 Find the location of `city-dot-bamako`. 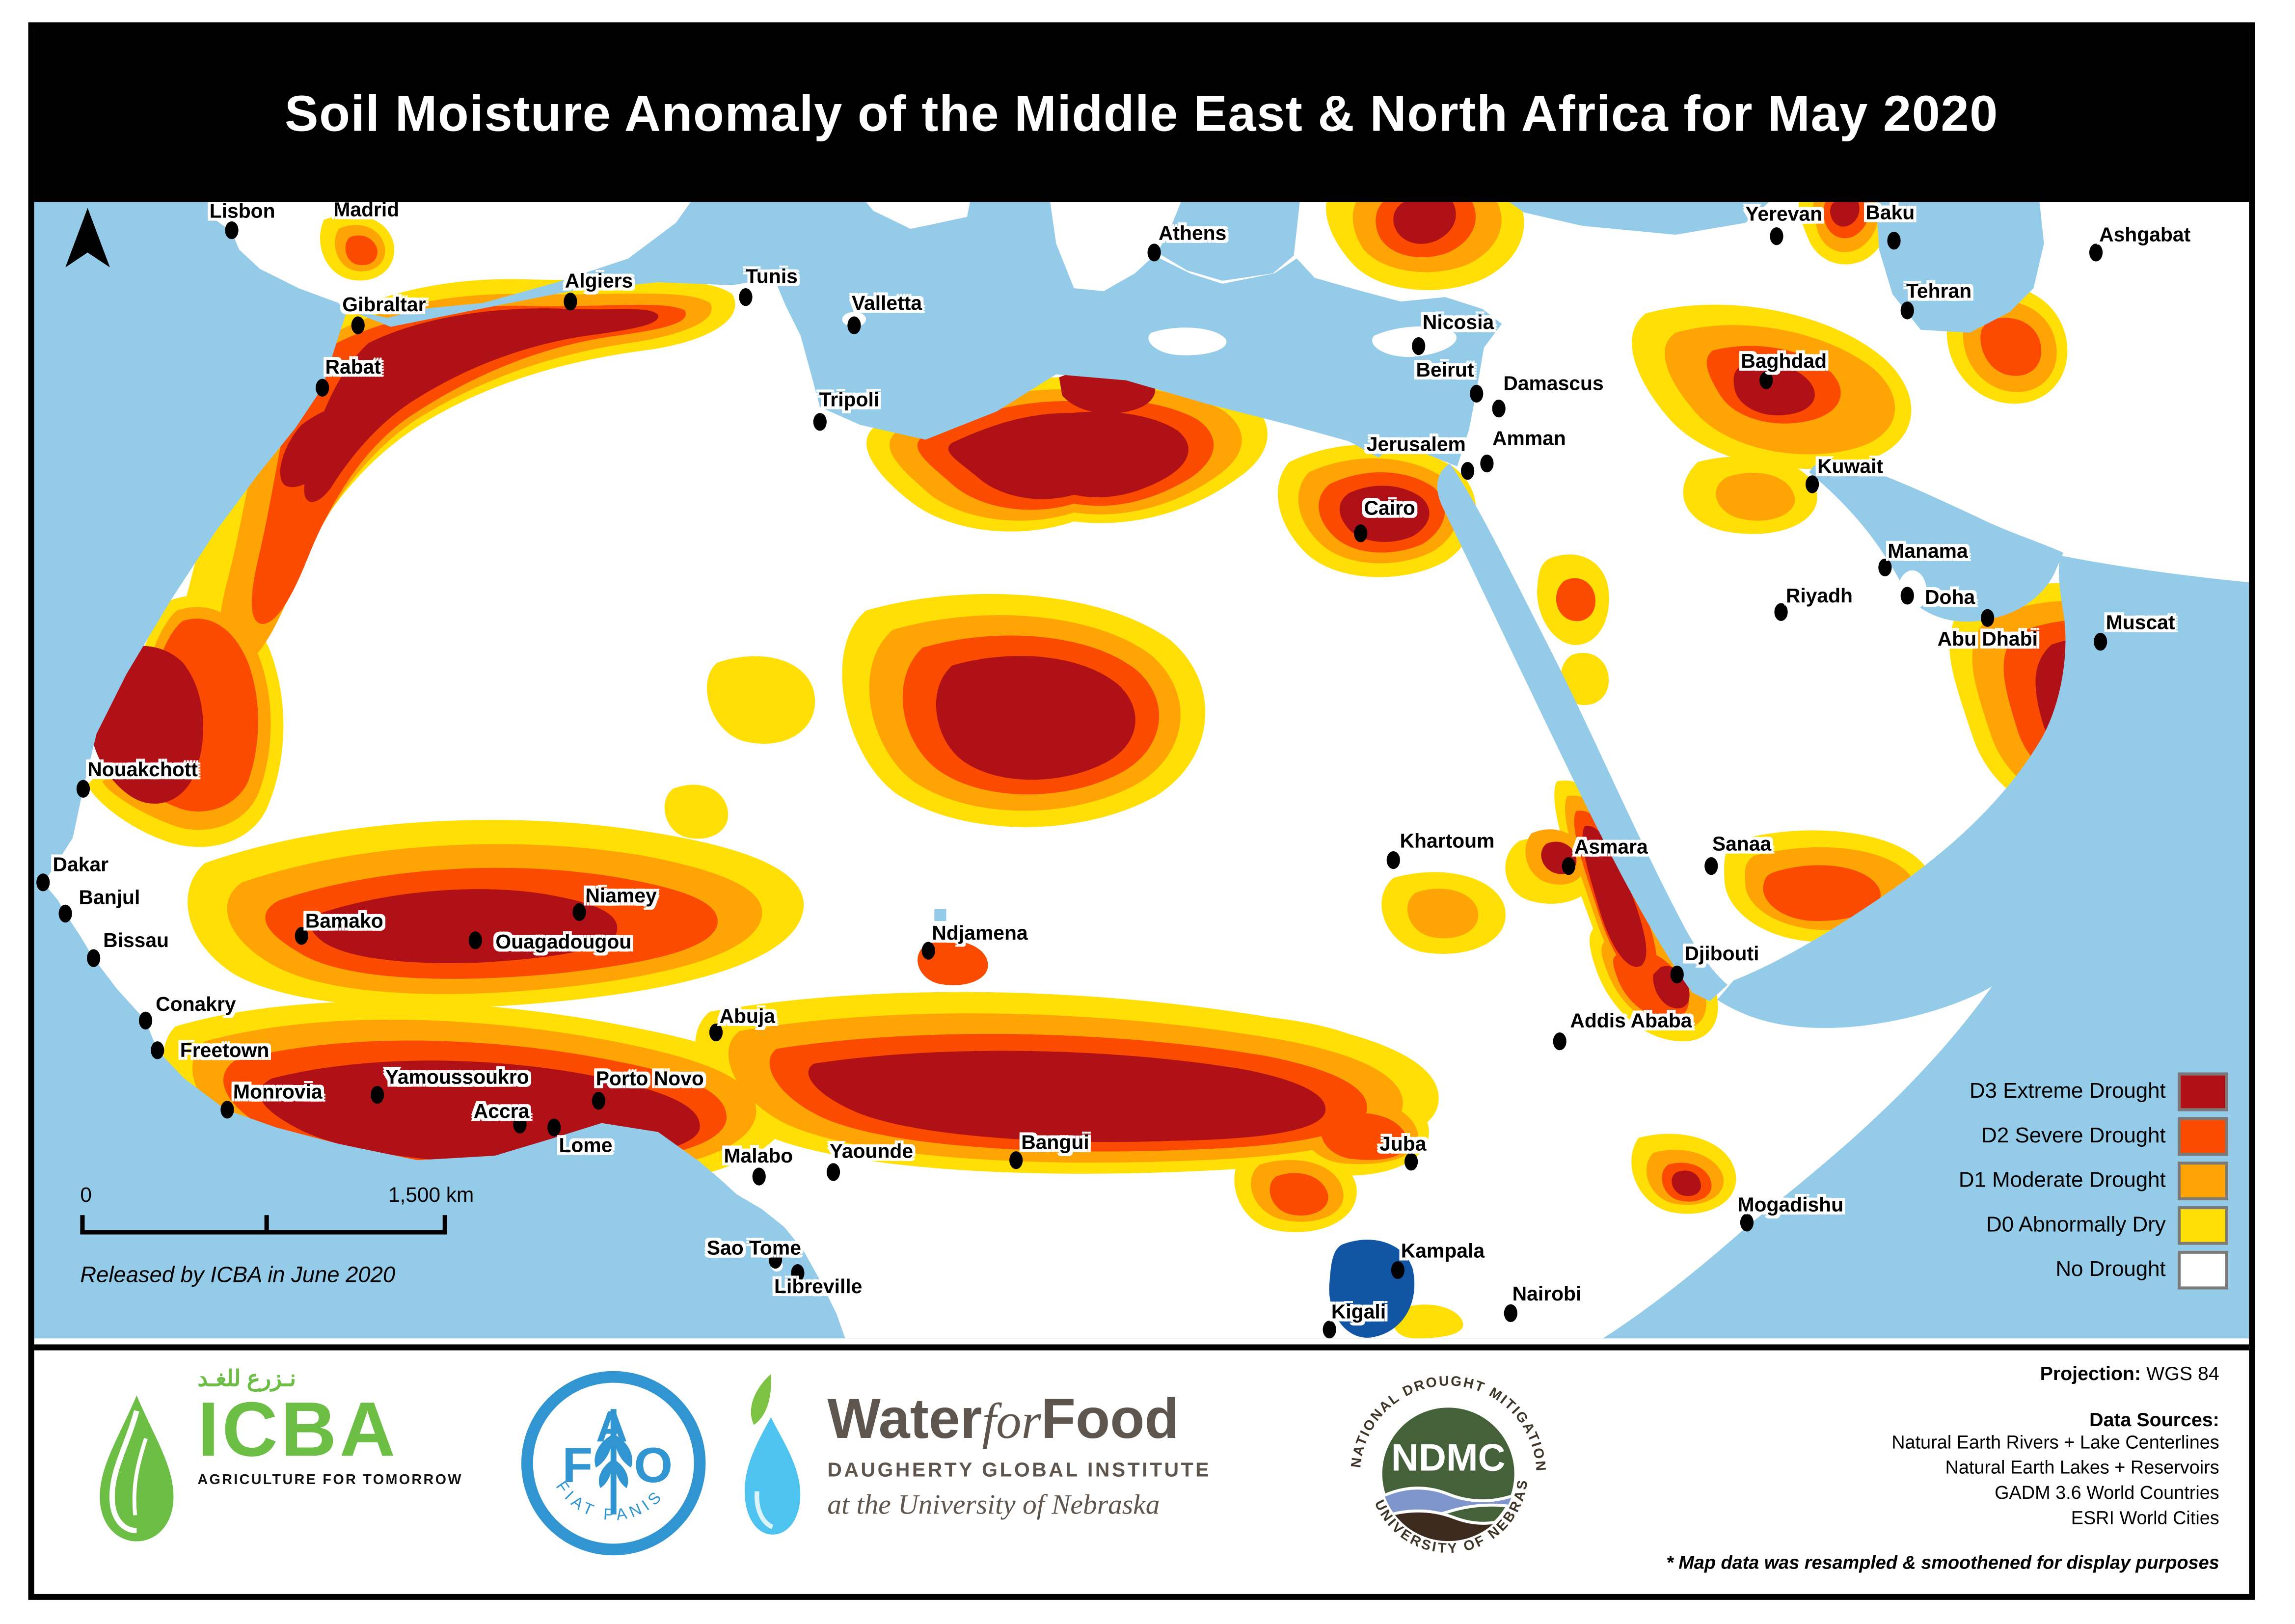

city-dot-bamako is located at coordinates (302, 936).